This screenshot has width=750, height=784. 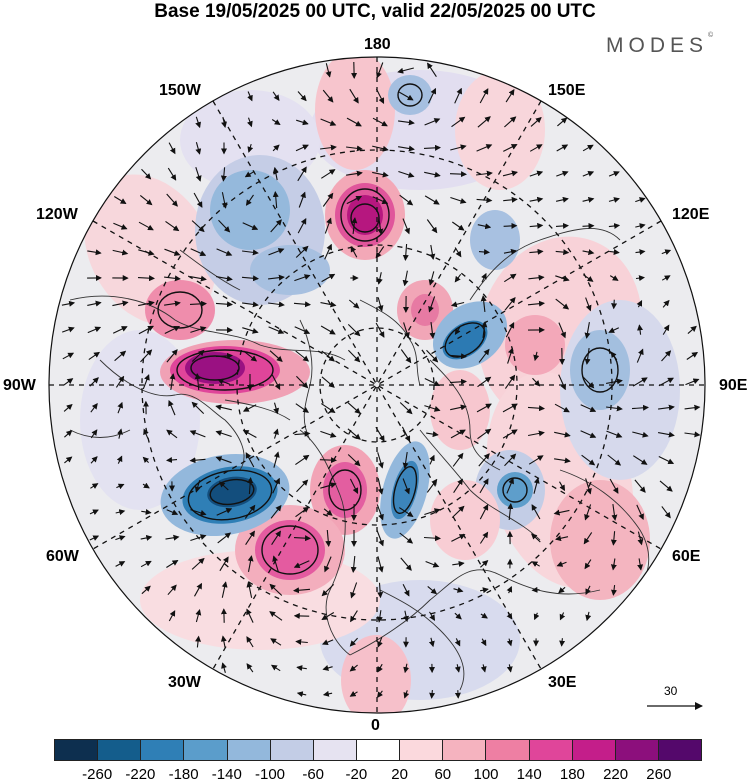 I want to click on lon-label-90e: 90E, so click(x=733, y=386).